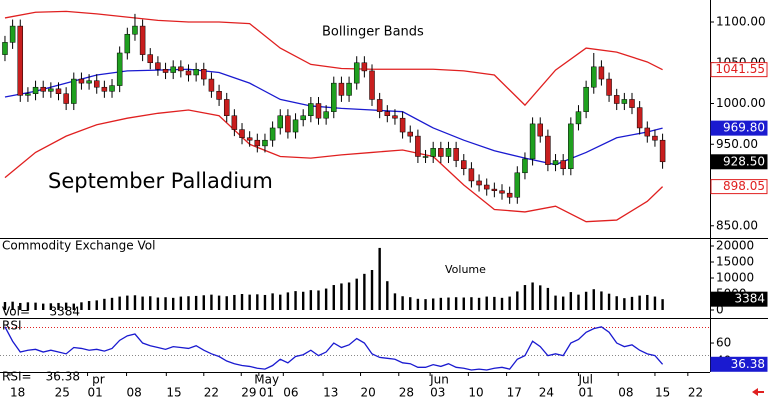  Describe the element at coordinates (373, 32) in the screenshot. I see `chart-title: Bollinger Bands` at that location.